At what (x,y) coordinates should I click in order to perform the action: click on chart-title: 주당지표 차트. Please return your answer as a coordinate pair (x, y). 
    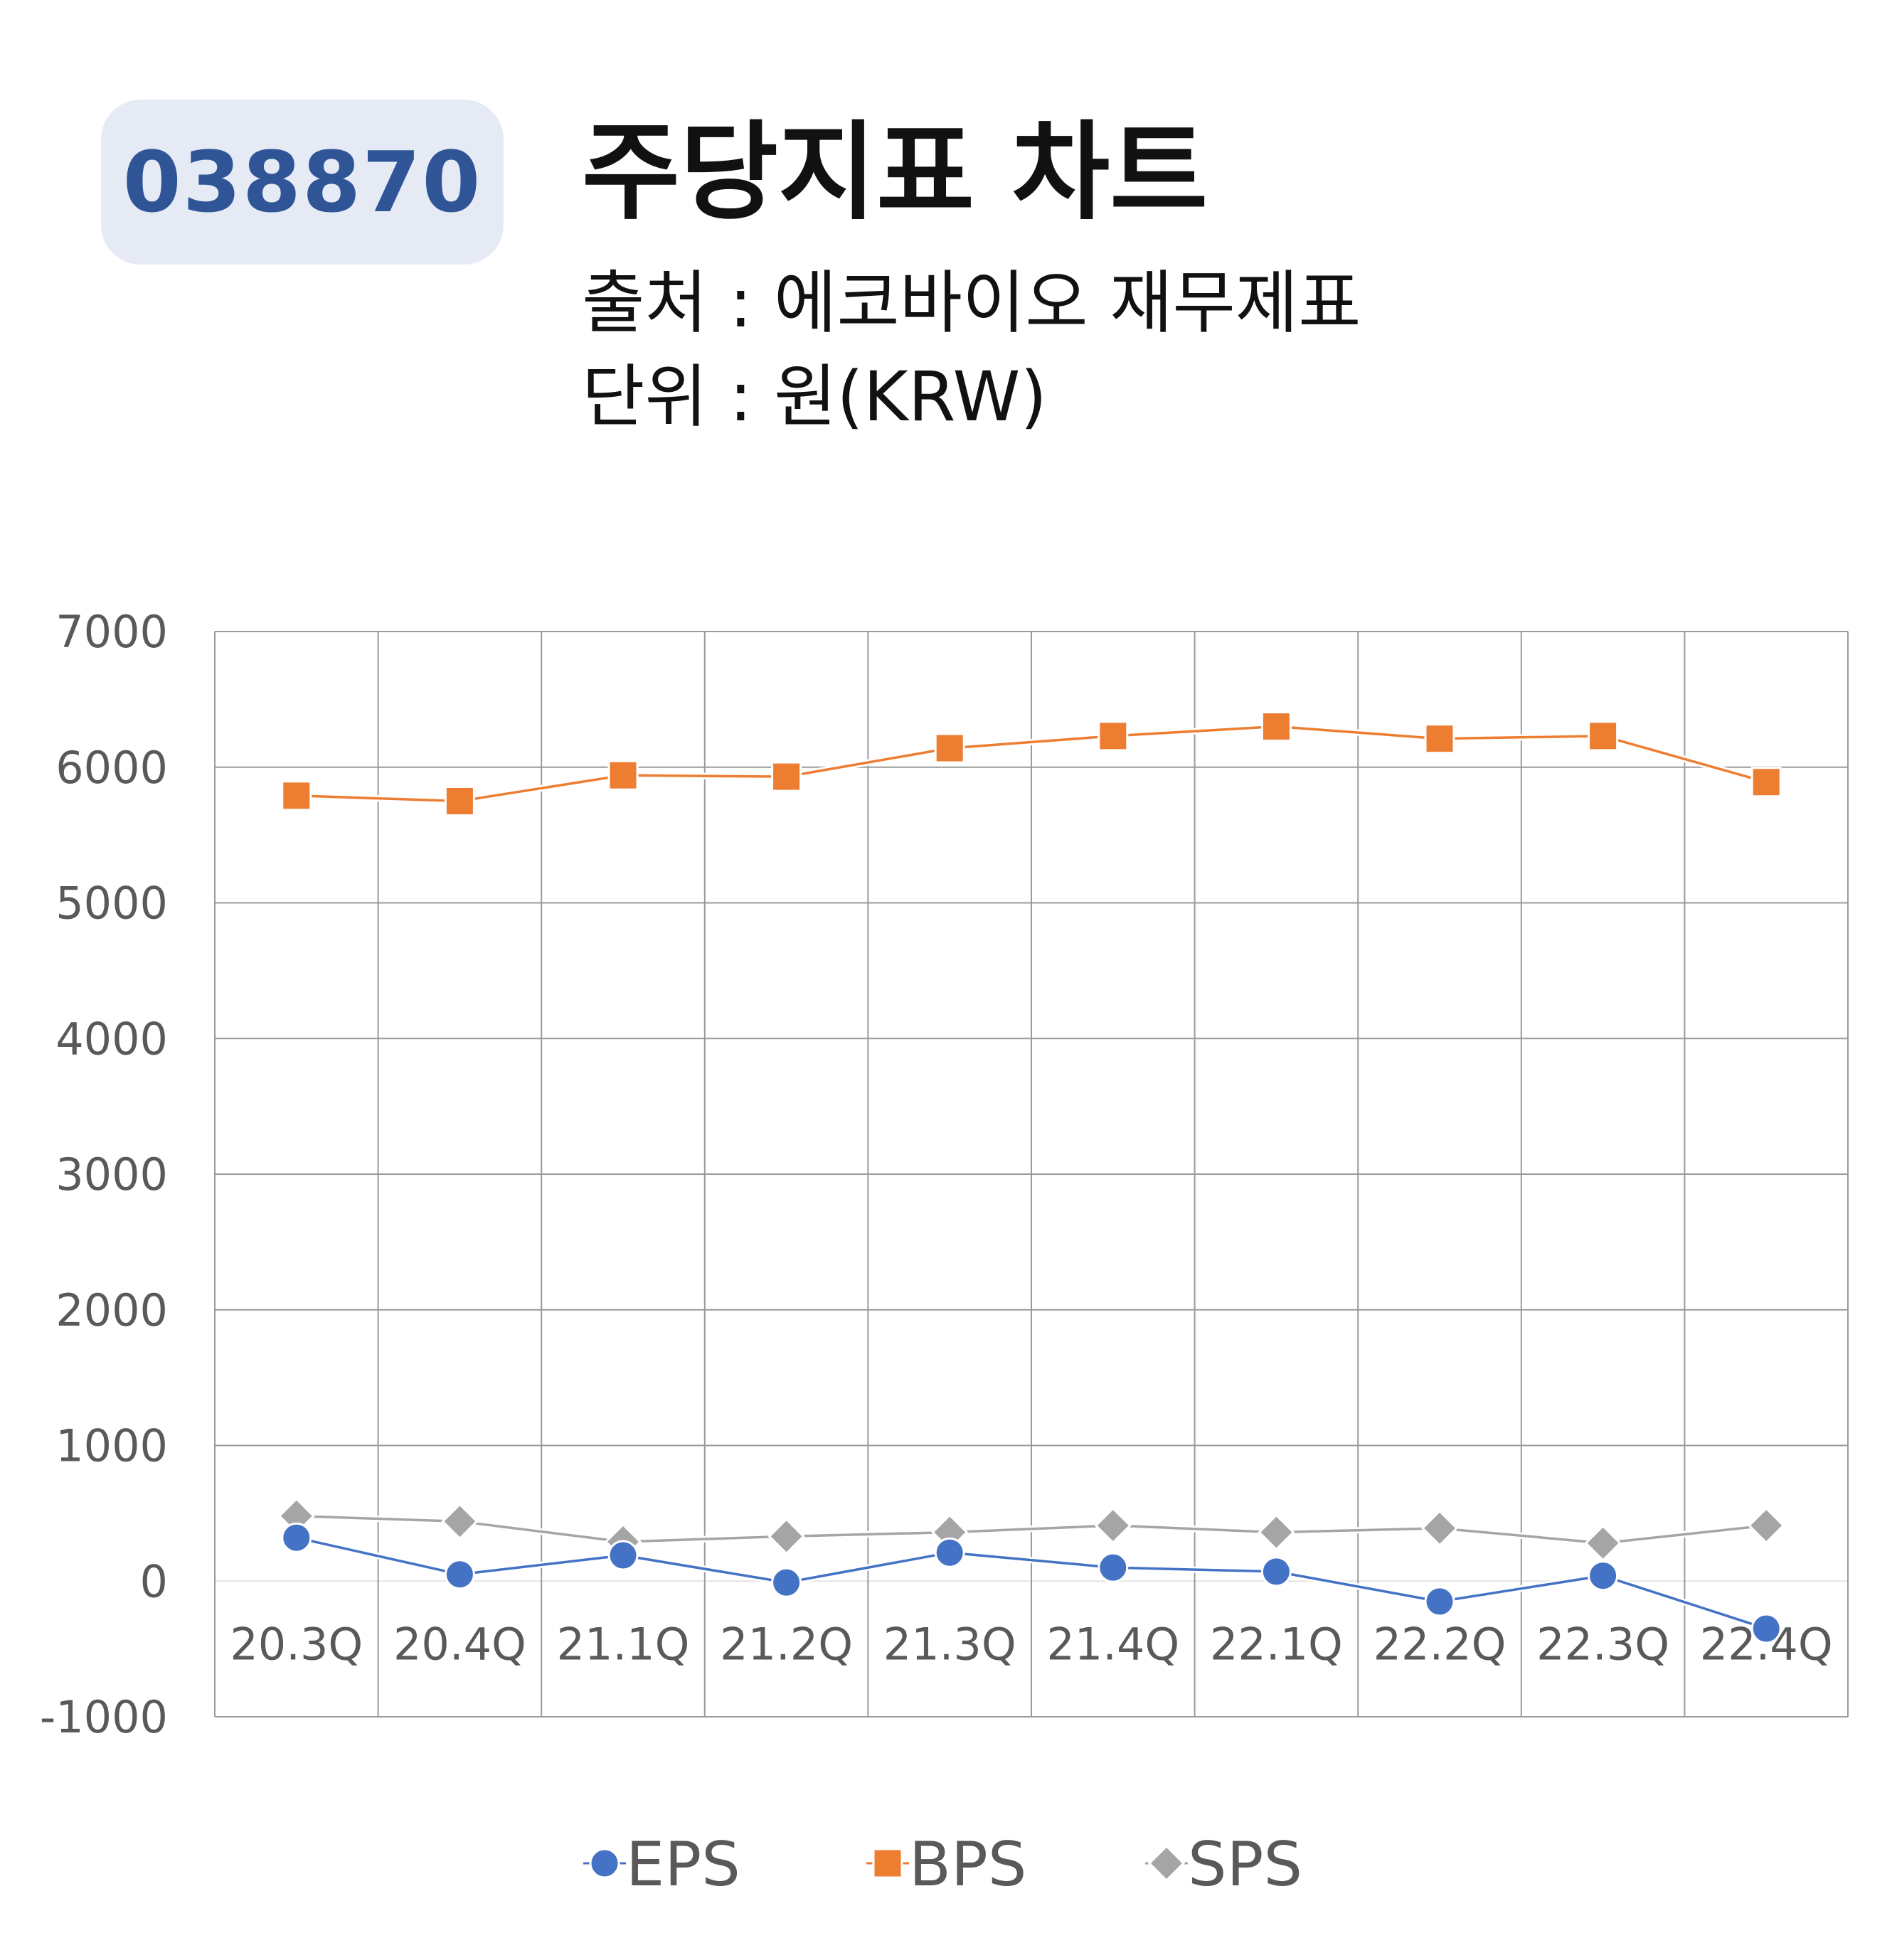
    Looking at the image, I should click on (895, 173).